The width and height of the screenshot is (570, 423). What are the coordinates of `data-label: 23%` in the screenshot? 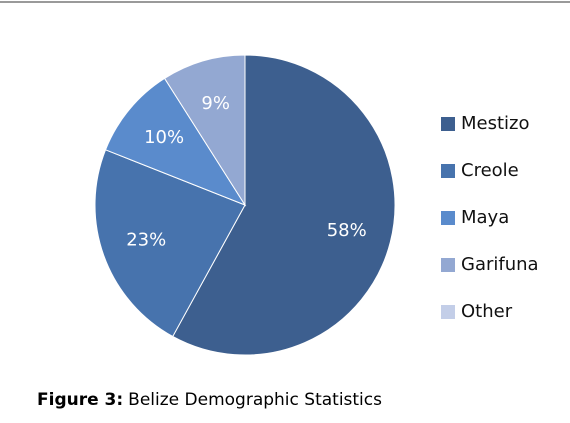 It's located at (146, 240).